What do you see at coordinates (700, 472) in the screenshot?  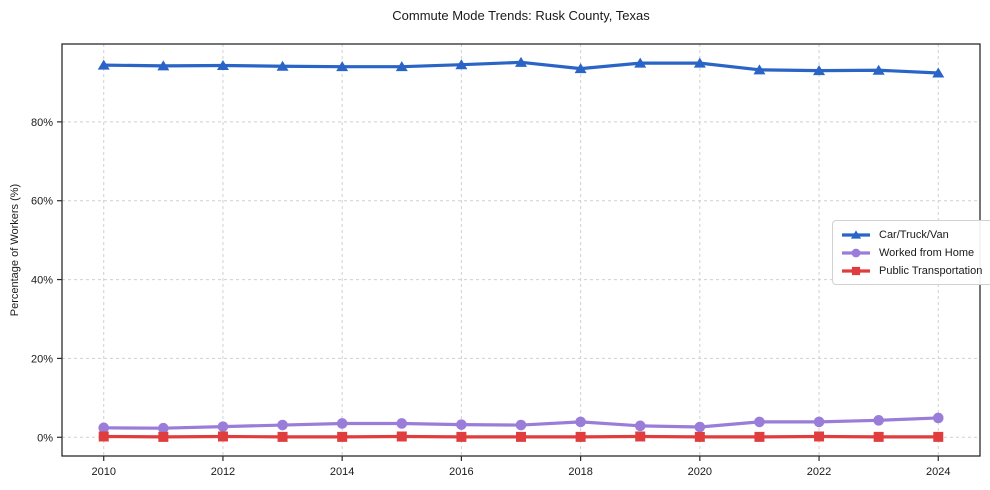 I see `x-tick-label: 2020` at bounding box center [700, 472].